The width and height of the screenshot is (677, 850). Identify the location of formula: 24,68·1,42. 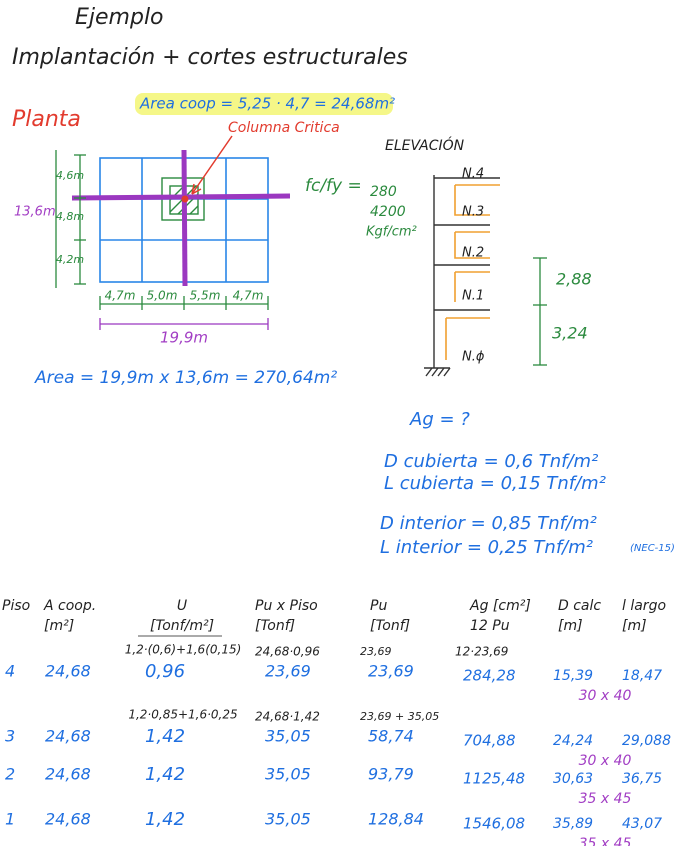
(287, 717).